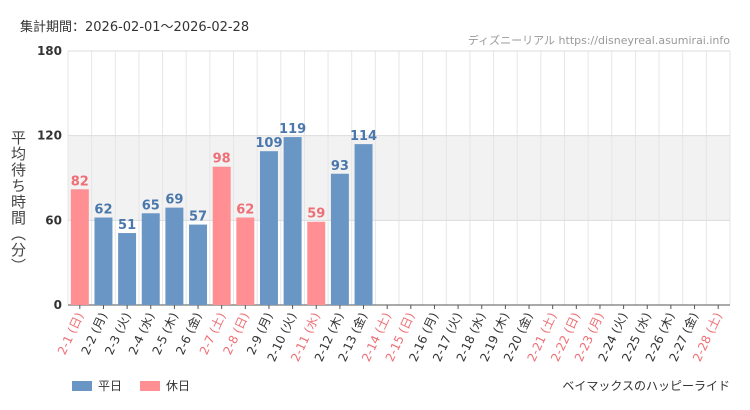  What do you see at coordinates (316, 214) in the screenshot?
I see `data-label: 59` at bounding box center [316, 214].